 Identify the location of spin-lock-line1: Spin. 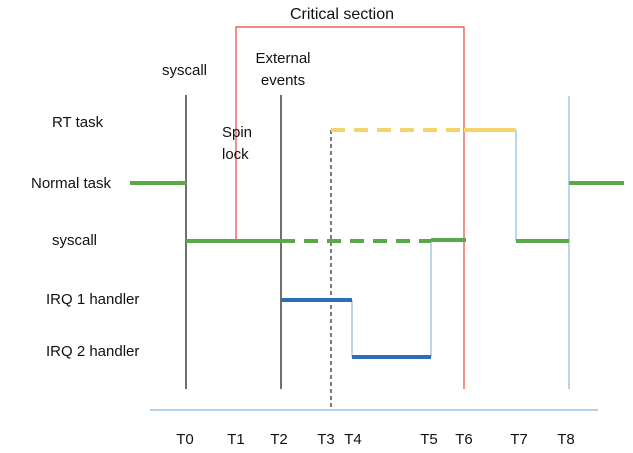
(237, 132).